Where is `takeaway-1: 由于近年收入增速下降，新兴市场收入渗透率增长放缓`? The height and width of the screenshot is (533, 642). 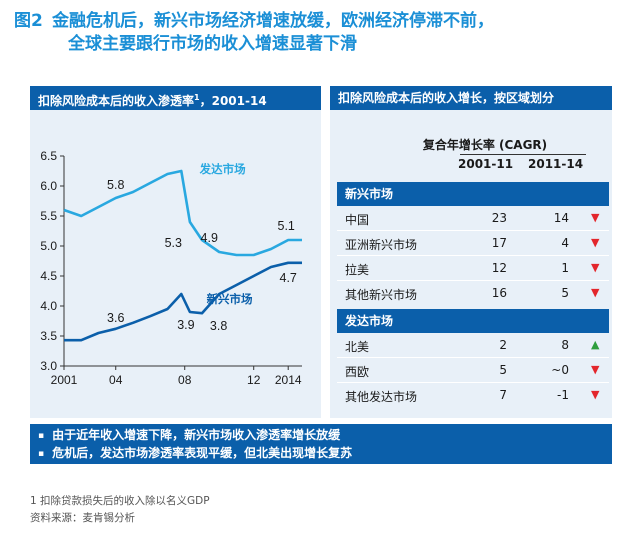
takeaway-1: 由于近年收入增速下降，新兴市场收入渗透率增长放缓 is located at coordinates (321, 436).